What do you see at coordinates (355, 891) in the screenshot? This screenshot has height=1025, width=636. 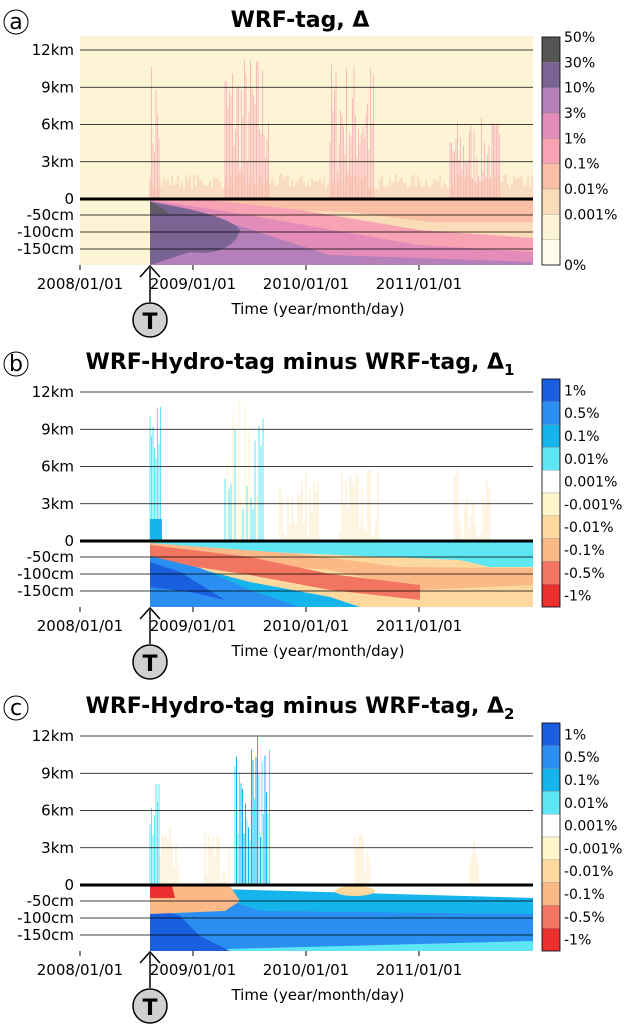 I see `soil-diff-neg001-blob` at bounding box center [355, 891].